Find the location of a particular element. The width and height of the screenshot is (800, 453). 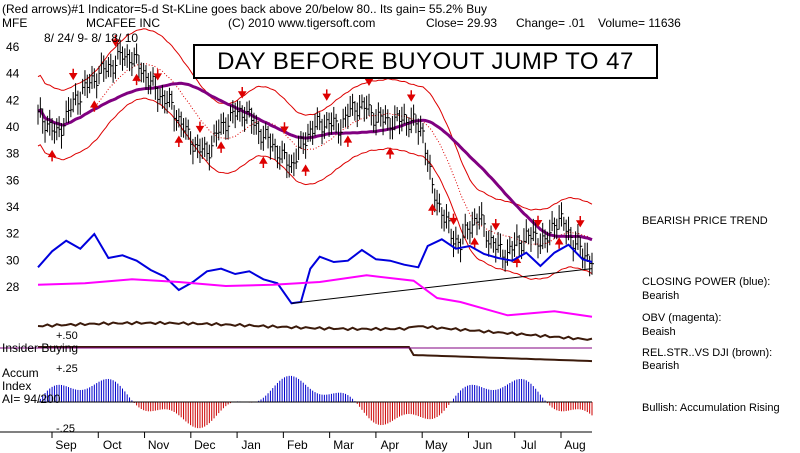

y-tick-label: 28 is located at coordinates (13, 287).